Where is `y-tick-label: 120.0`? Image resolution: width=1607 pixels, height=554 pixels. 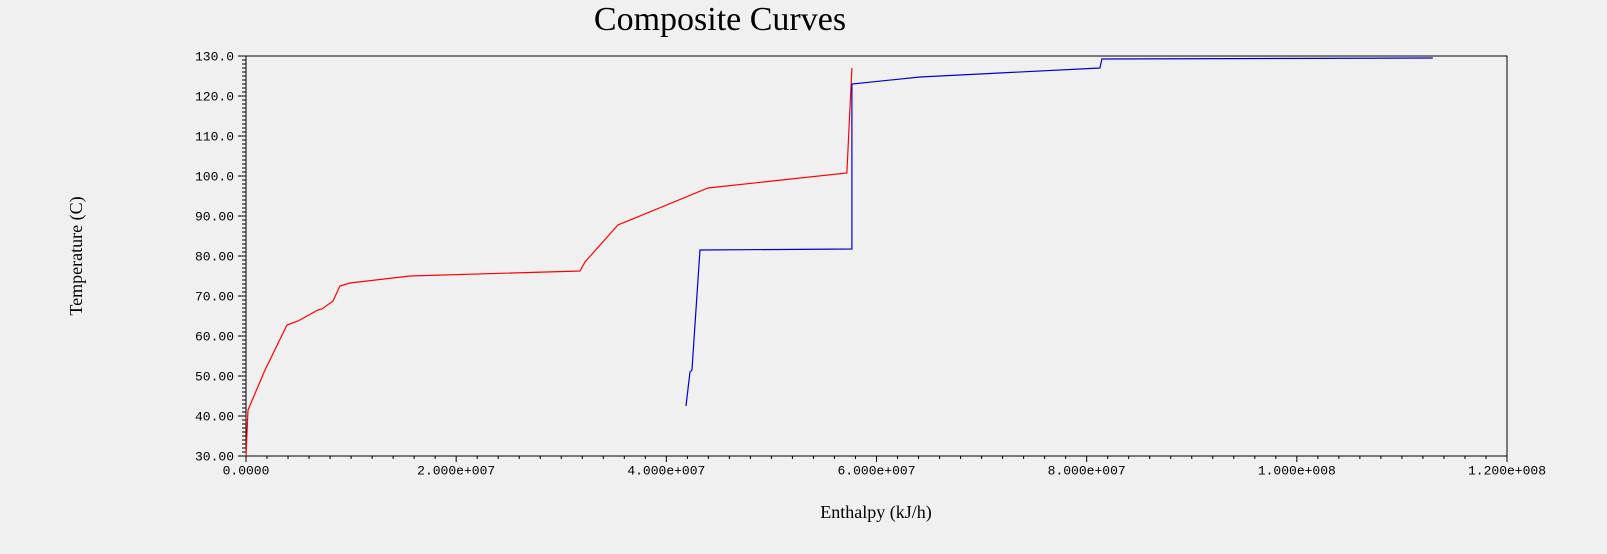
y-tick-label: 120.0 is located at coordinates (214, 96).